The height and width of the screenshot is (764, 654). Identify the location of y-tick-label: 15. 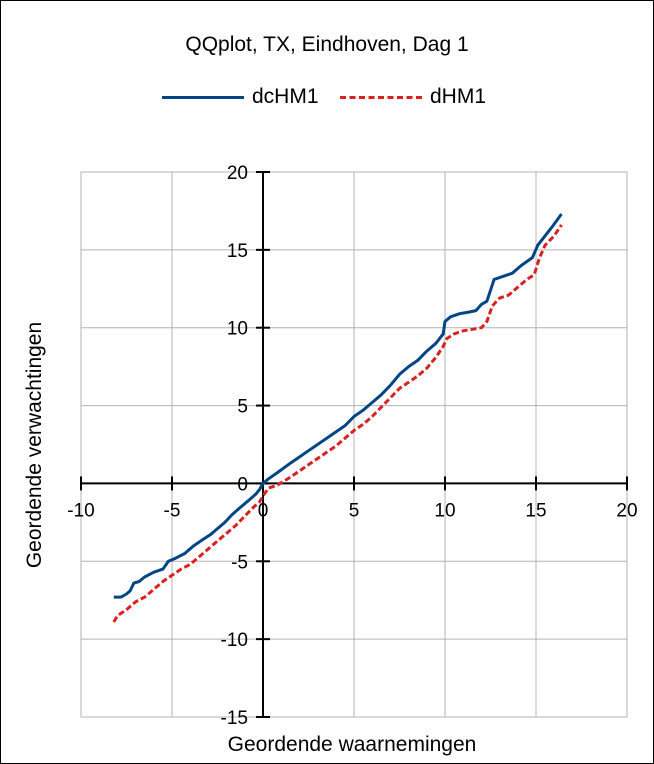
(237, 251).